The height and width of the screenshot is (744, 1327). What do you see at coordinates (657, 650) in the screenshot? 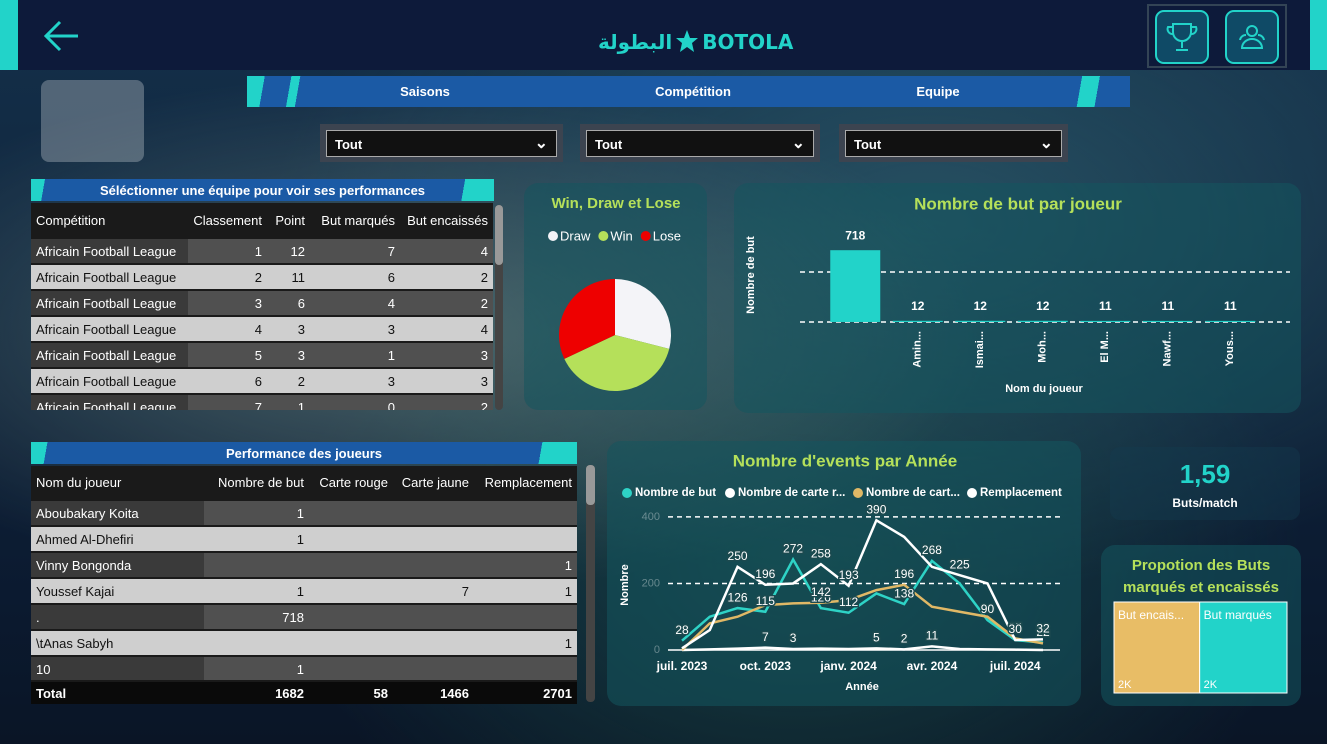
I see `y-tick-label: 0` at bounding box center [657, 650].